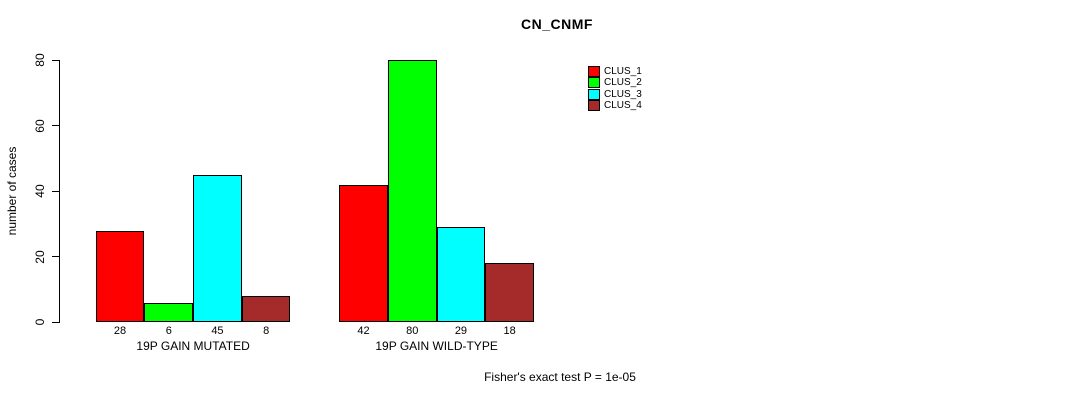  Describe the element at coordinates (120, 276) in the screenshot. I see `bar-clus_1-group1` at that location.